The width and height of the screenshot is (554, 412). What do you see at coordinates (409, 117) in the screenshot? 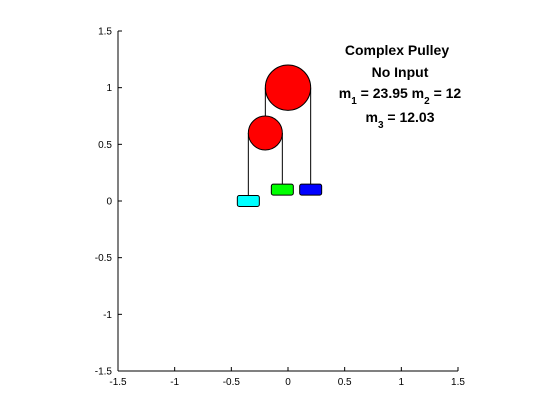
I see `annotation-text: = 12.03` at bounding box center [409, 117].